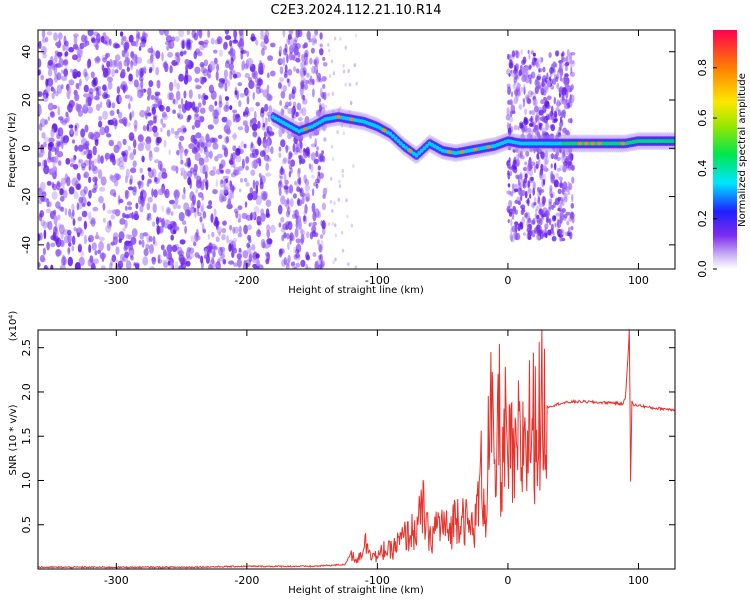 This screenshot has width=750, height=600. What do you see at coordinates (377, 580) in the screenshot?
I see `snr-x-tick-label: -100` at bounding box center [377, 580].